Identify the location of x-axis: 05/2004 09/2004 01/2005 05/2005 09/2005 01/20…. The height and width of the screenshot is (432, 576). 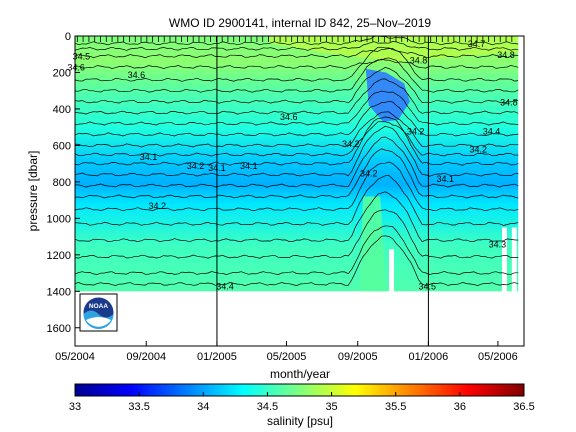
(286, 352).